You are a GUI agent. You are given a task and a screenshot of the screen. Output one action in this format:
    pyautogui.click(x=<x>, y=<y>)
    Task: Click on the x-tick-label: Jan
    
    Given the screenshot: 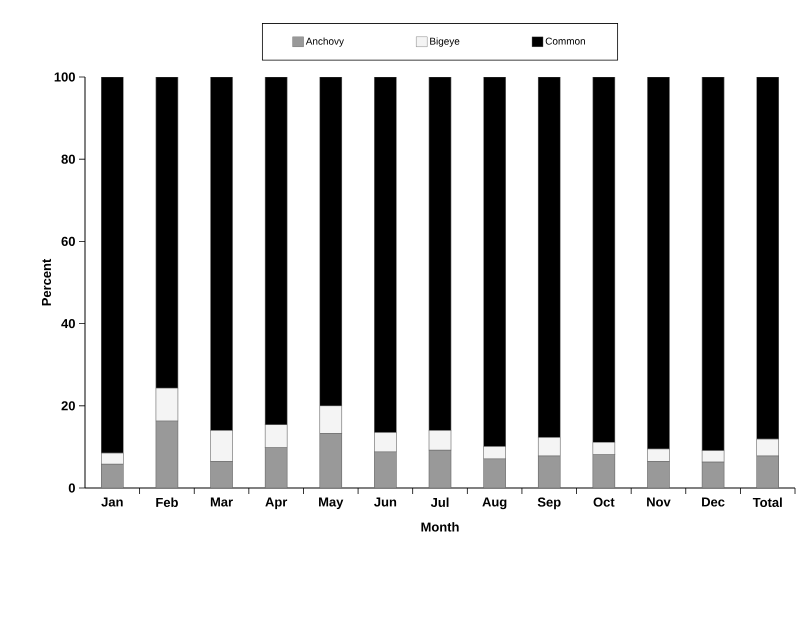 What is the action you would take?
    pyautogui.click(x=112, y=502)
    